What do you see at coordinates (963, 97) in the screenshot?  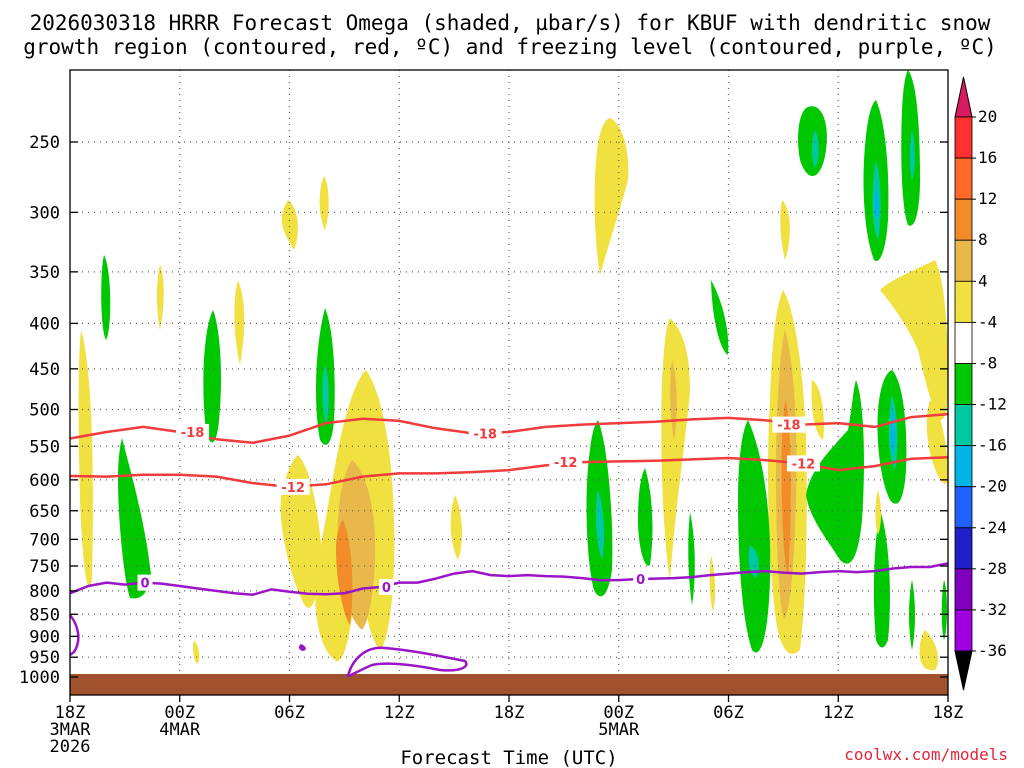 I see `colorbar-top-triangle` at bounding box center [963, 97].